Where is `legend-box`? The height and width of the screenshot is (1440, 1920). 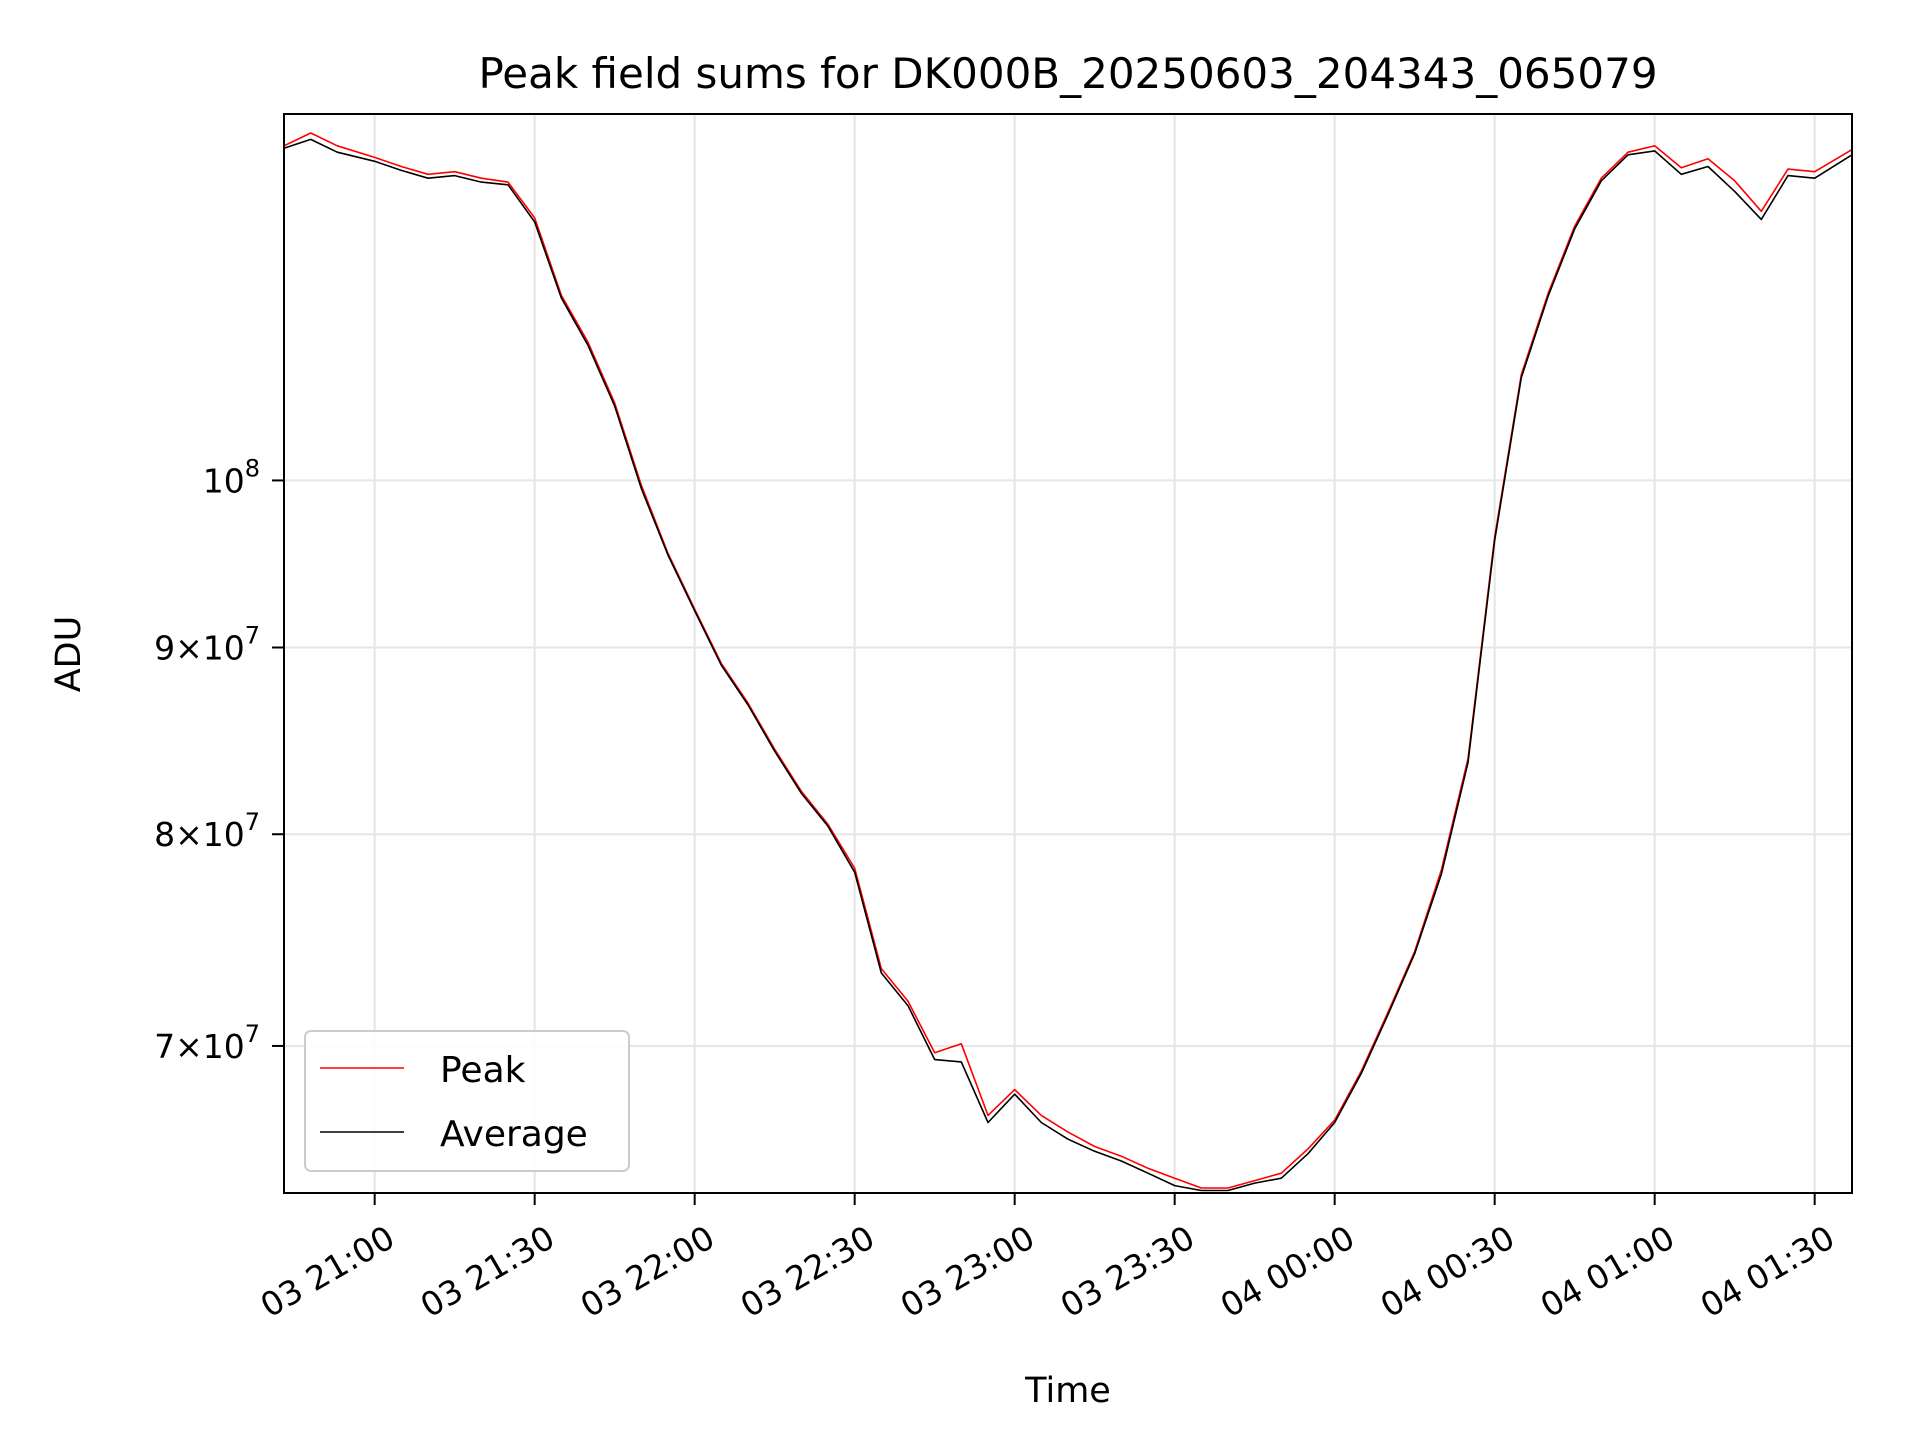
legend-box is located at coordinates (467, 1101).